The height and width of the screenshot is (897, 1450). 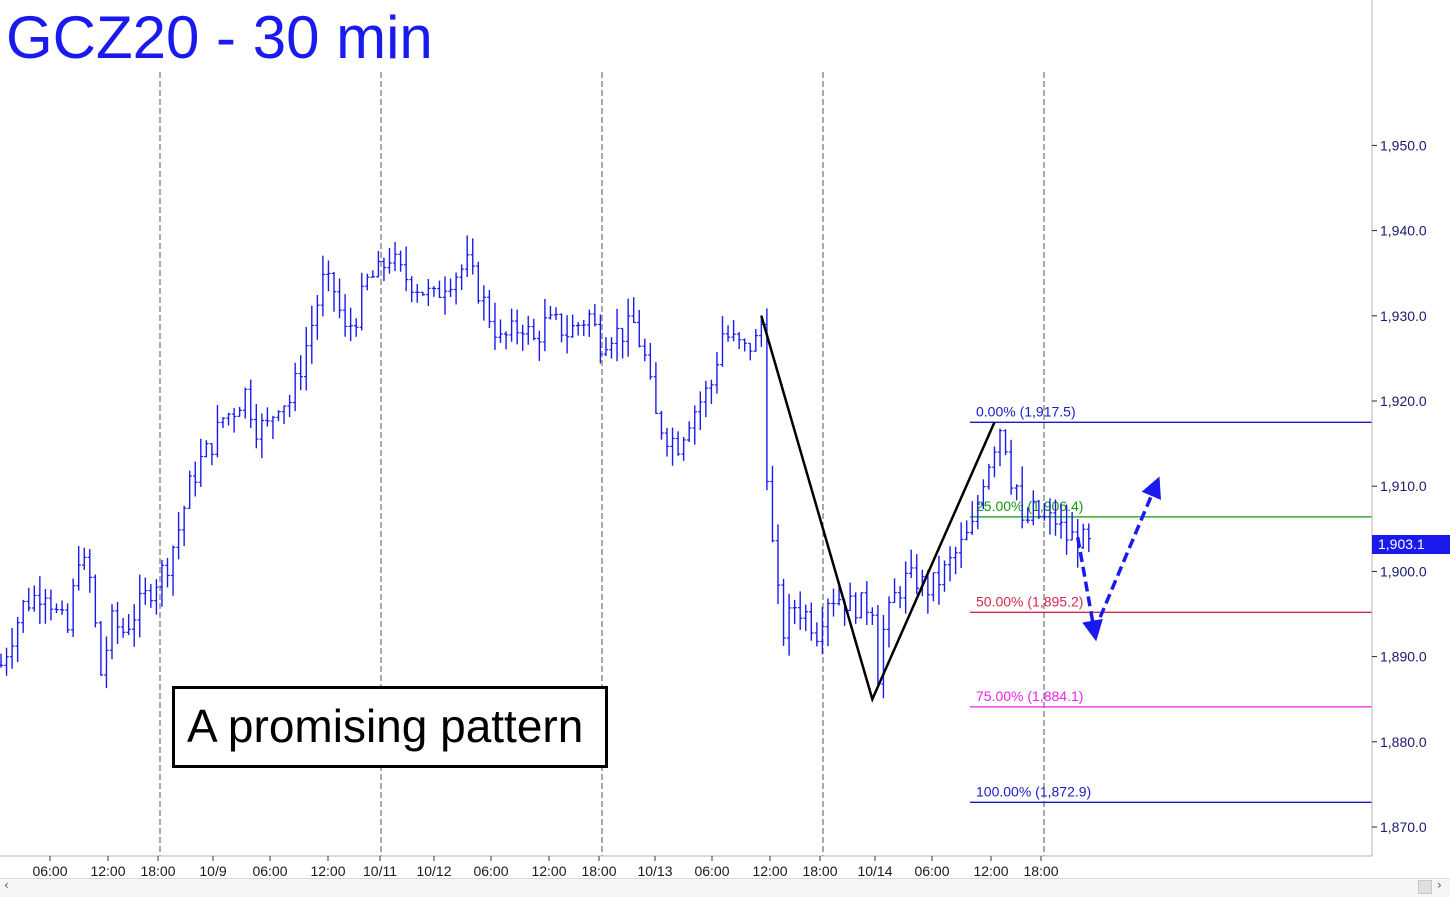 What do you see at coordinates (385, 726) in the screenshot?
I see `annotation-text: A promising pattern` at bounding box center [385, 726].